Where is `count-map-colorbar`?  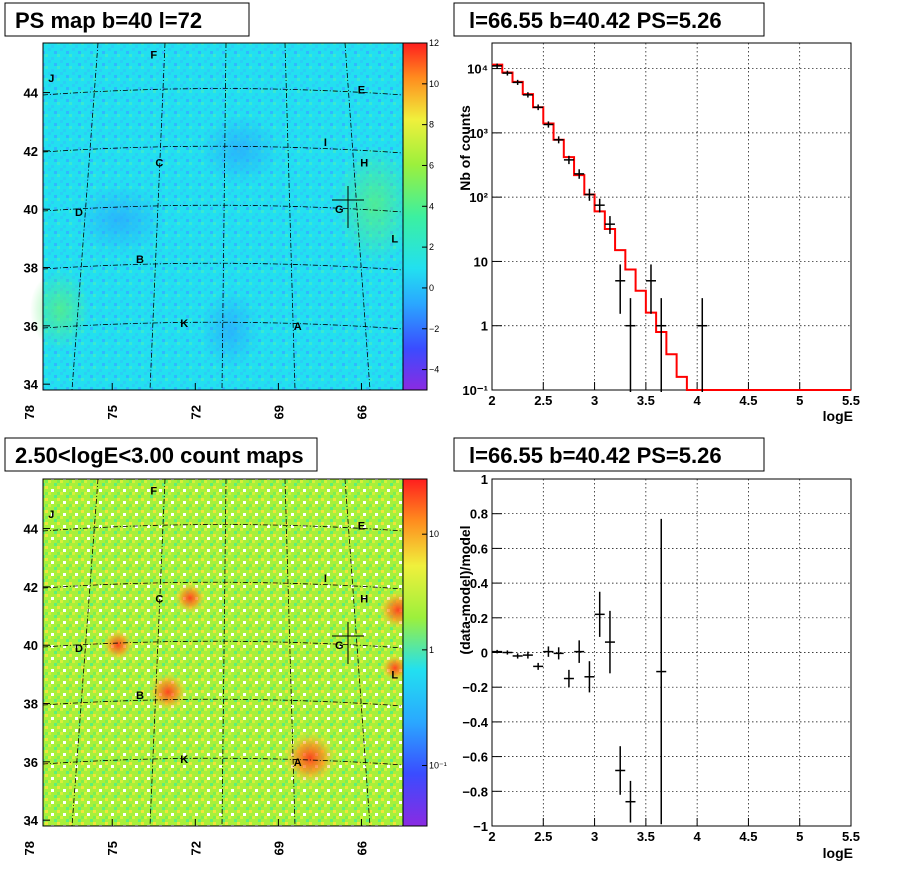
count-map-colorbar is located at coordinates (415, 652).